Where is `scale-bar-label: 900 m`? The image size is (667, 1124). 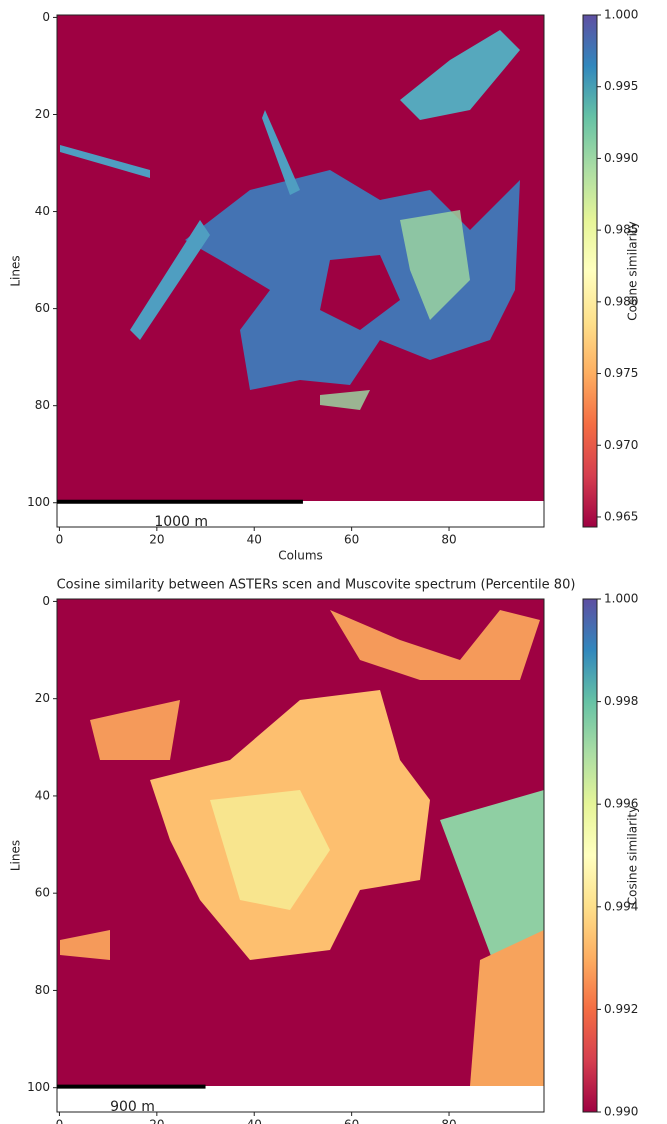 scale-bar-label: 900 m is located at coordinates (132, 1107).